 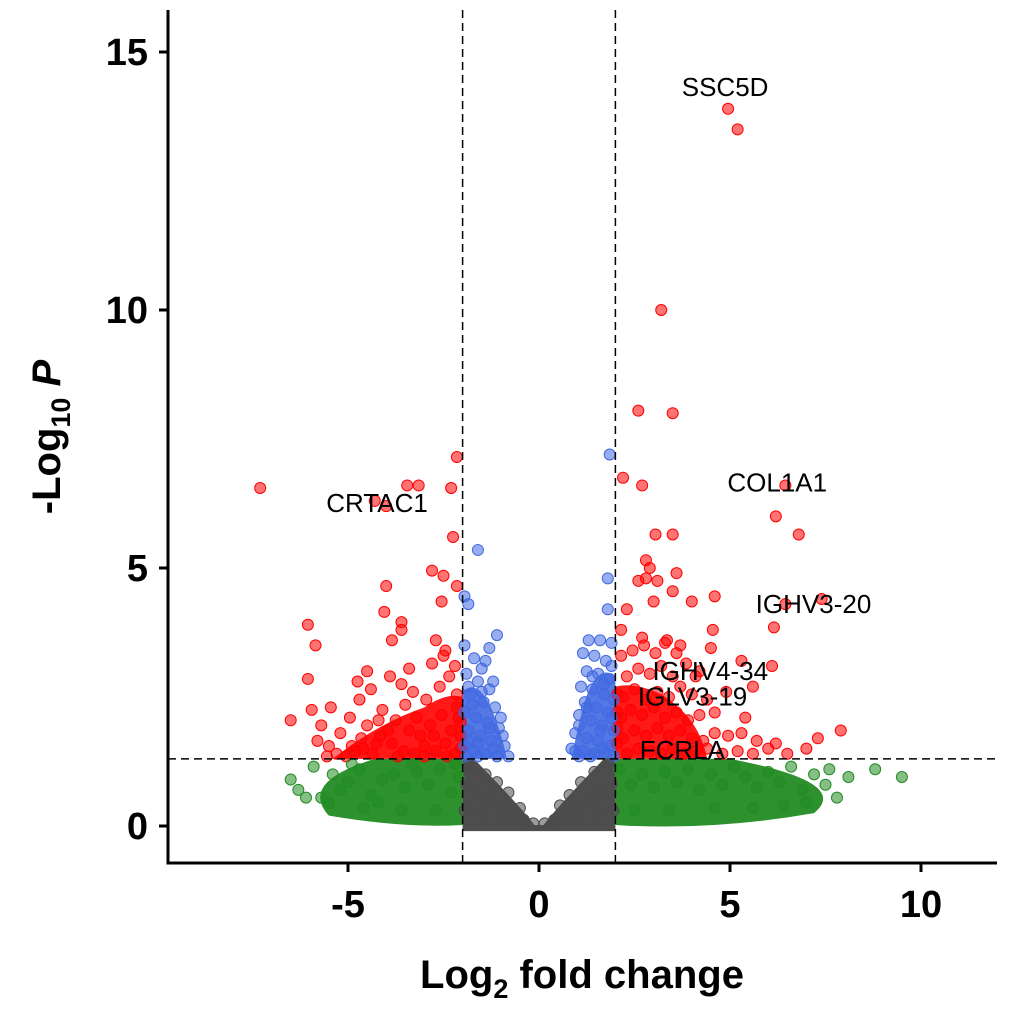 I want to click on y-tick-label: 10, so click(x=127, y=311).